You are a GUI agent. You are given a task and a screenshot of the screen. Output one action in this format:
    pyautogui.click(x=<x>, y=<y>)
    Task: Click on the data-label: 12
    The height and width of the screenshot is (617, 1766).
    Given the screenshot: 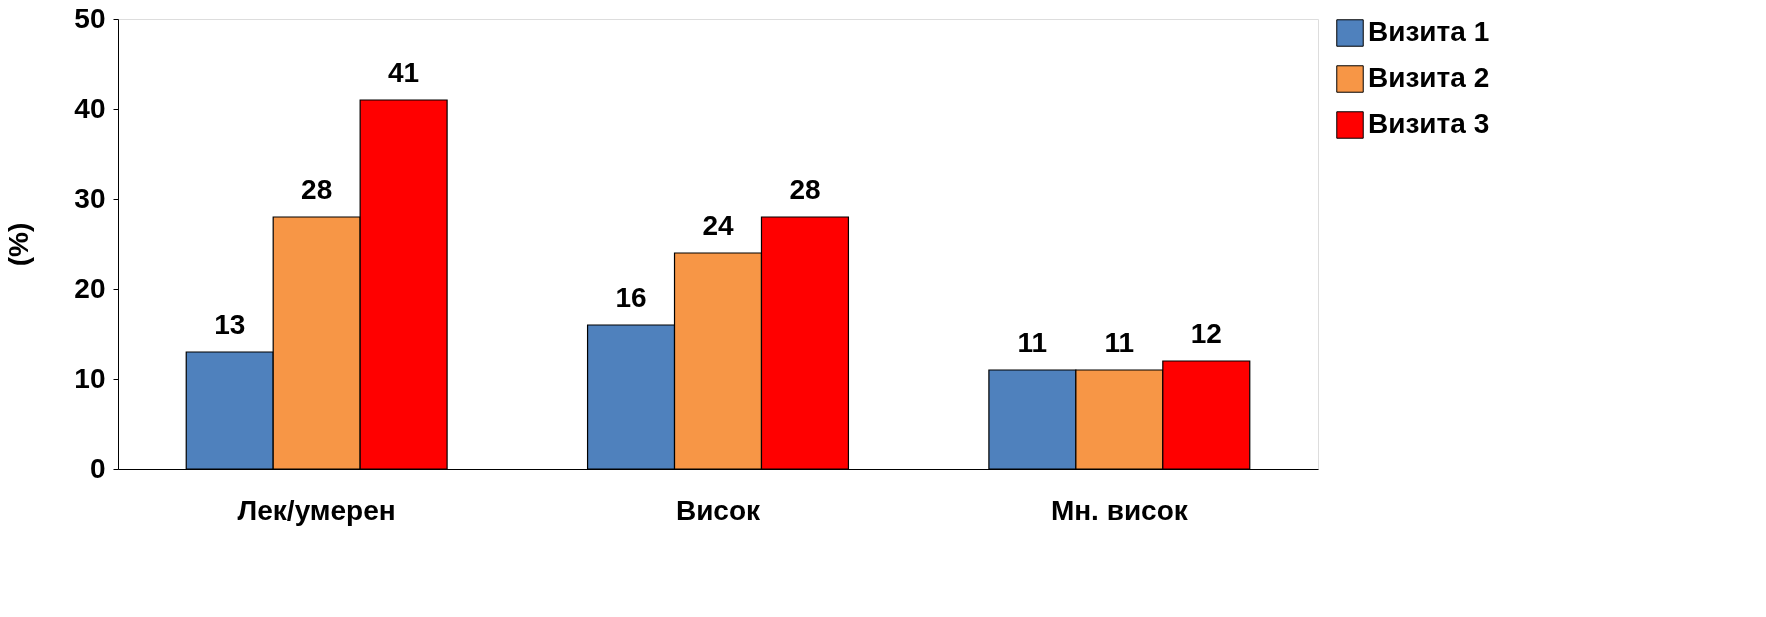 What is the action you would take?
    pyautogui.click(x=1206, y=333)
    